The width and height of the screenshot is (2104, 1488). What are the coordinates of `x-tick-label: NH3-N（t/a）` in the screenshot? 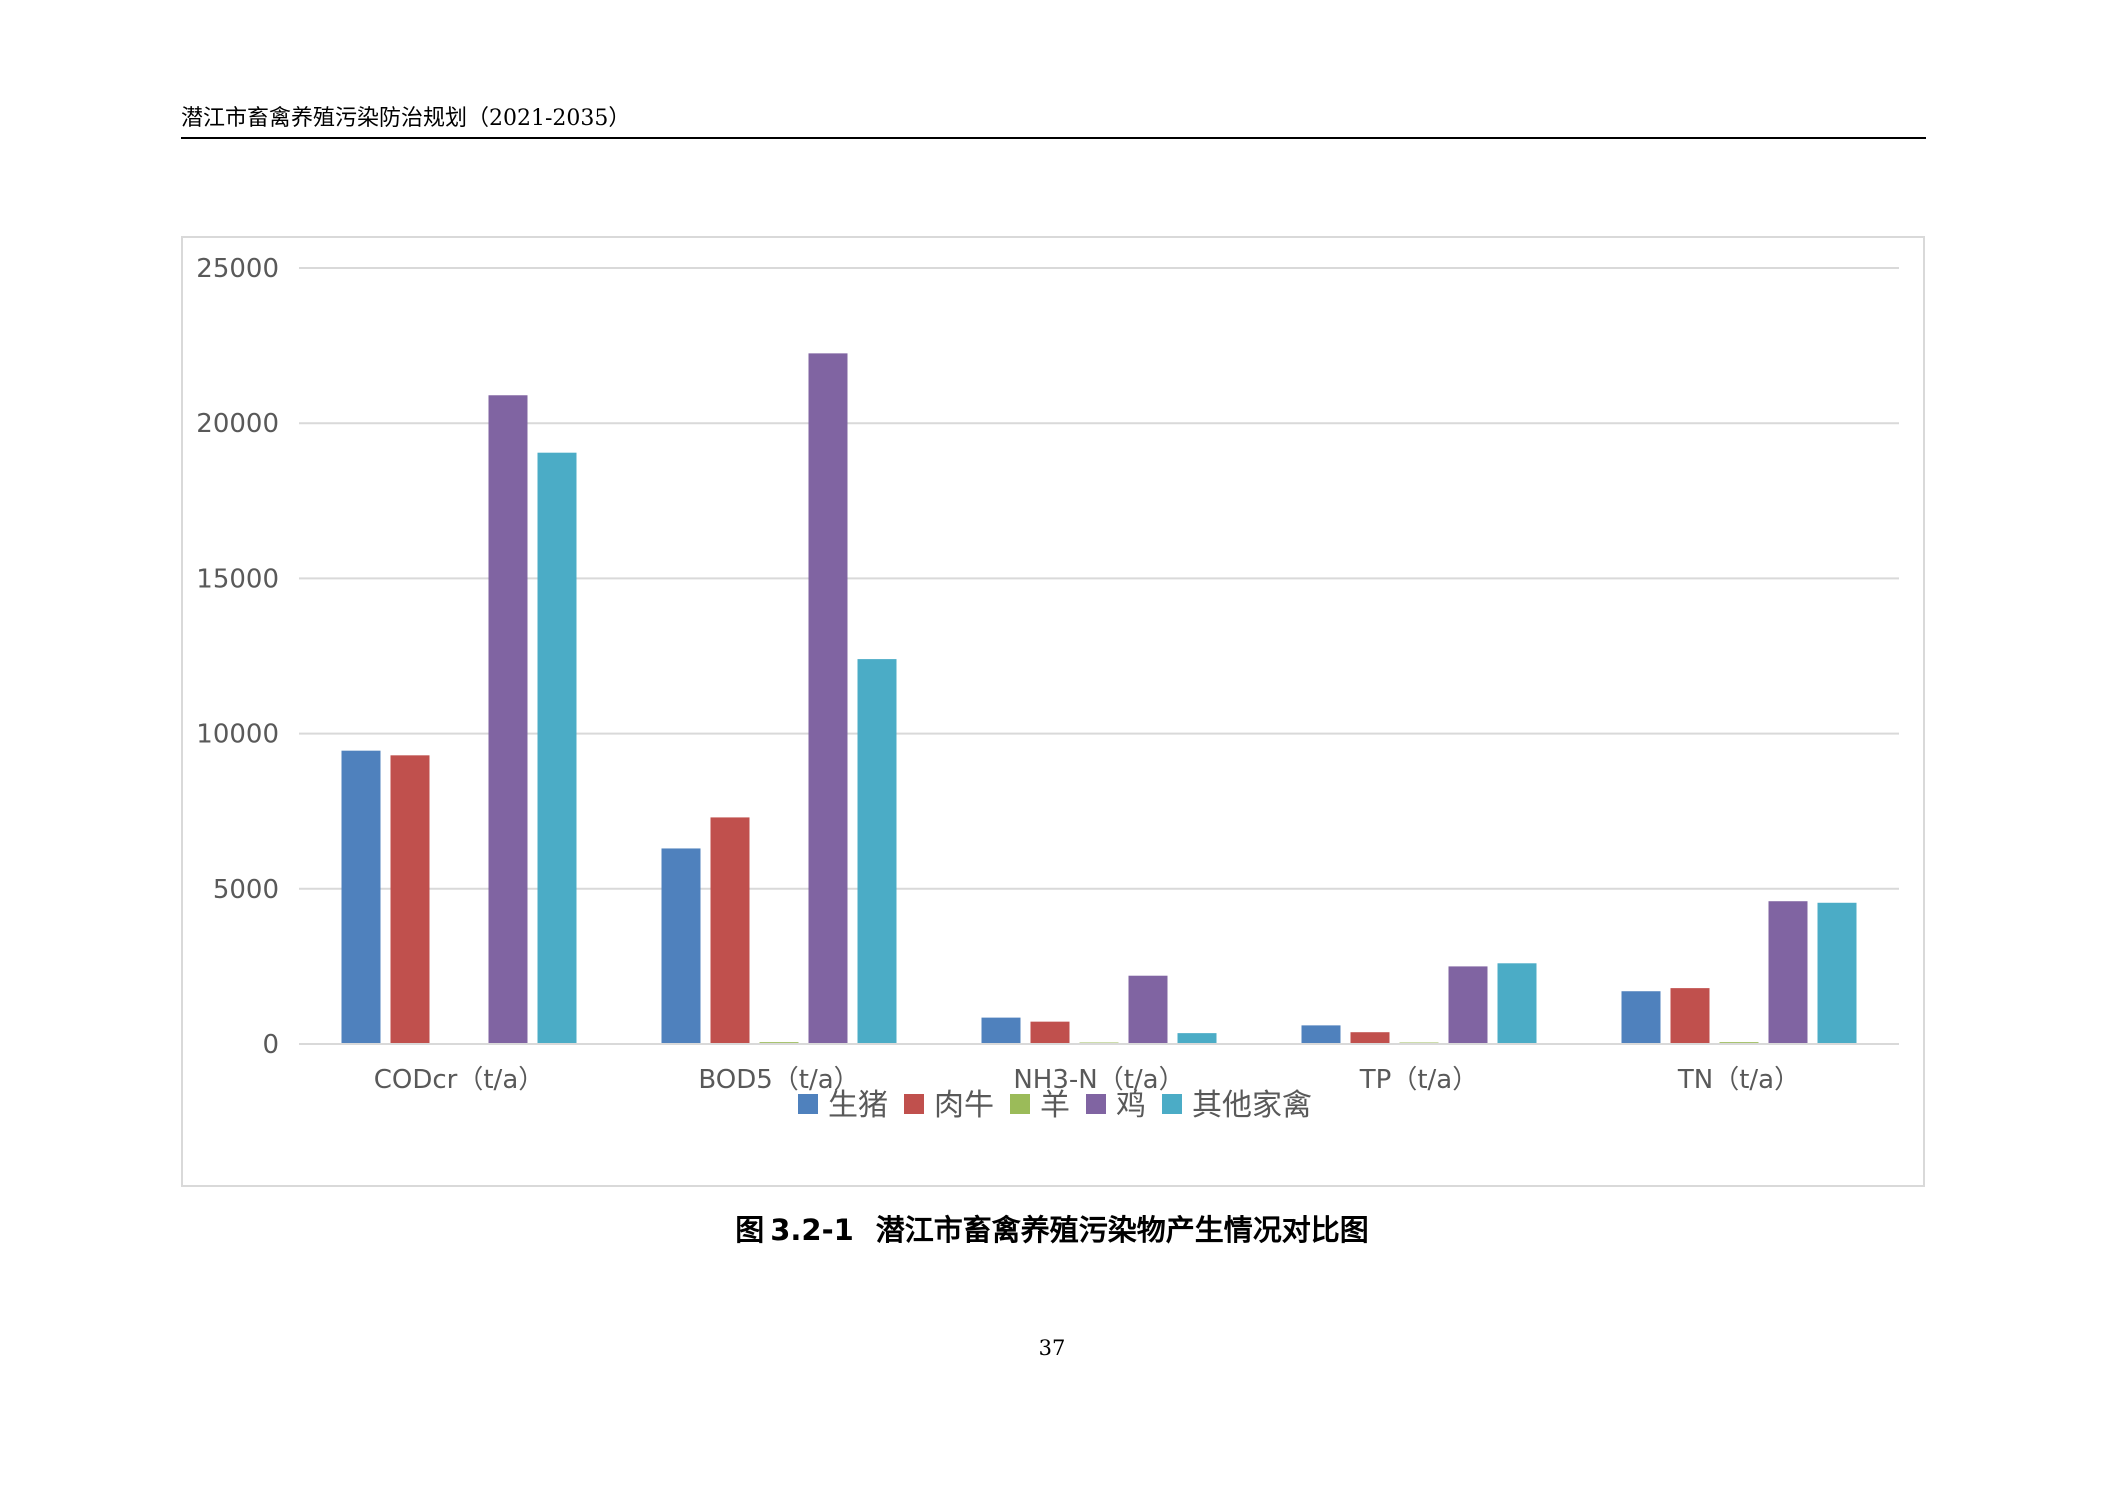 It's located at (1098, 1080).